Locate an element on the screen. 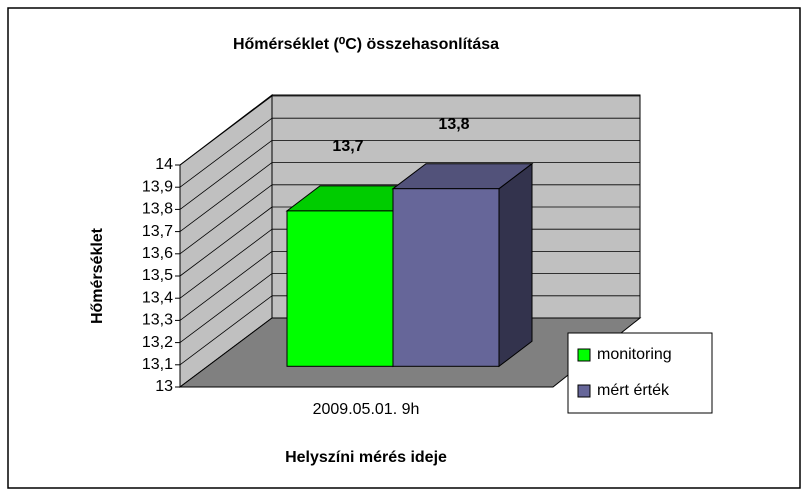 The image size is (809, 502). legend-label: monitoring is located at coordinates (634, 354).